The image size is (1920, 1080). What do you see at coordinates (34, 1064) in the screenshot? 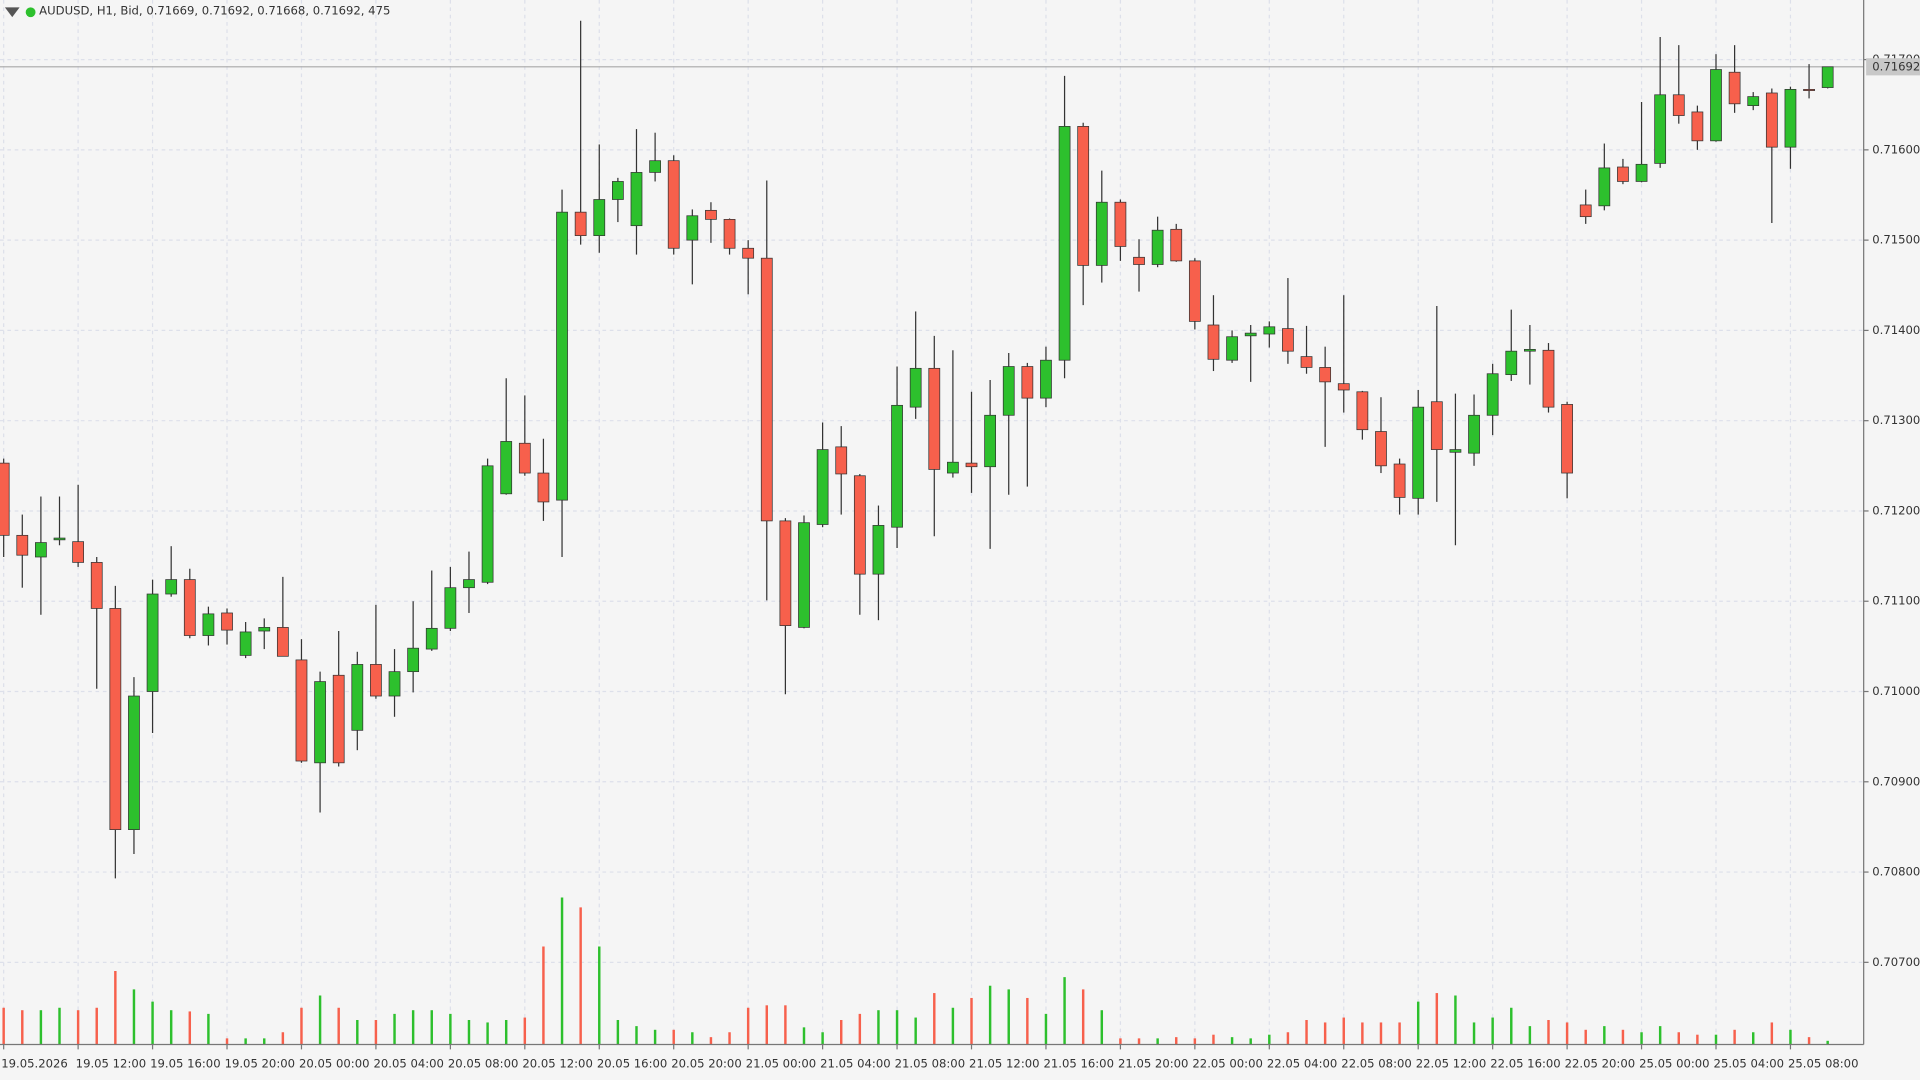
I see `x-tick-label: 19.05.2026` at bounding box center [34, 1064].